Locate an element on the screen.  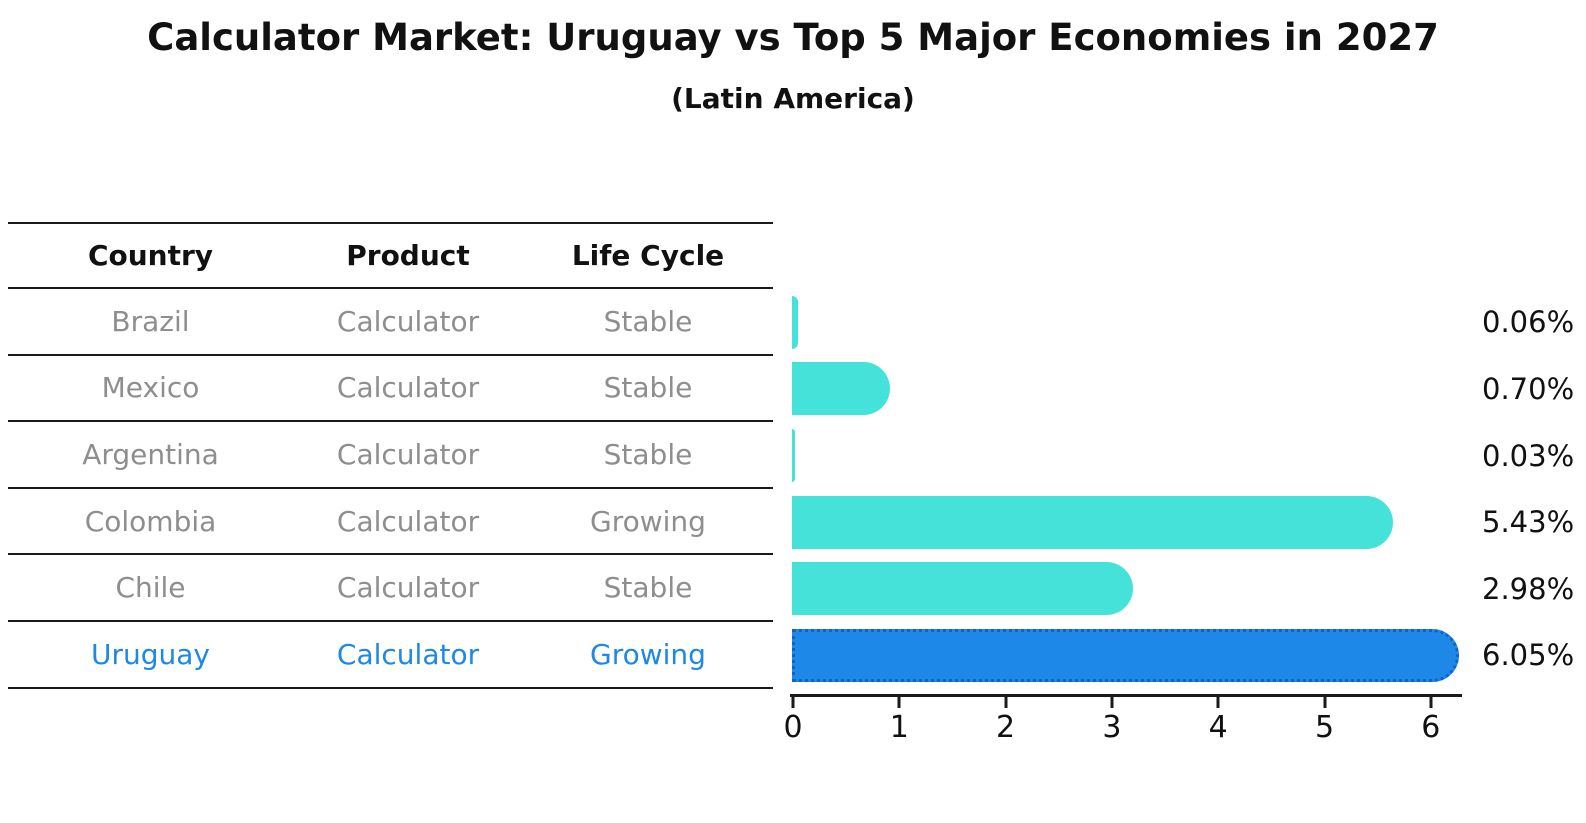
x-axis-tick-label: 6 is located at coordinates (1431, 727).